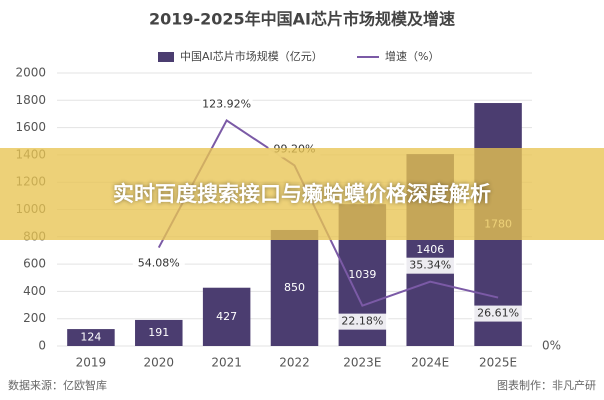 The image size is (604, 400). I want to click on y-tick-label: 2000, so click(30, 73).